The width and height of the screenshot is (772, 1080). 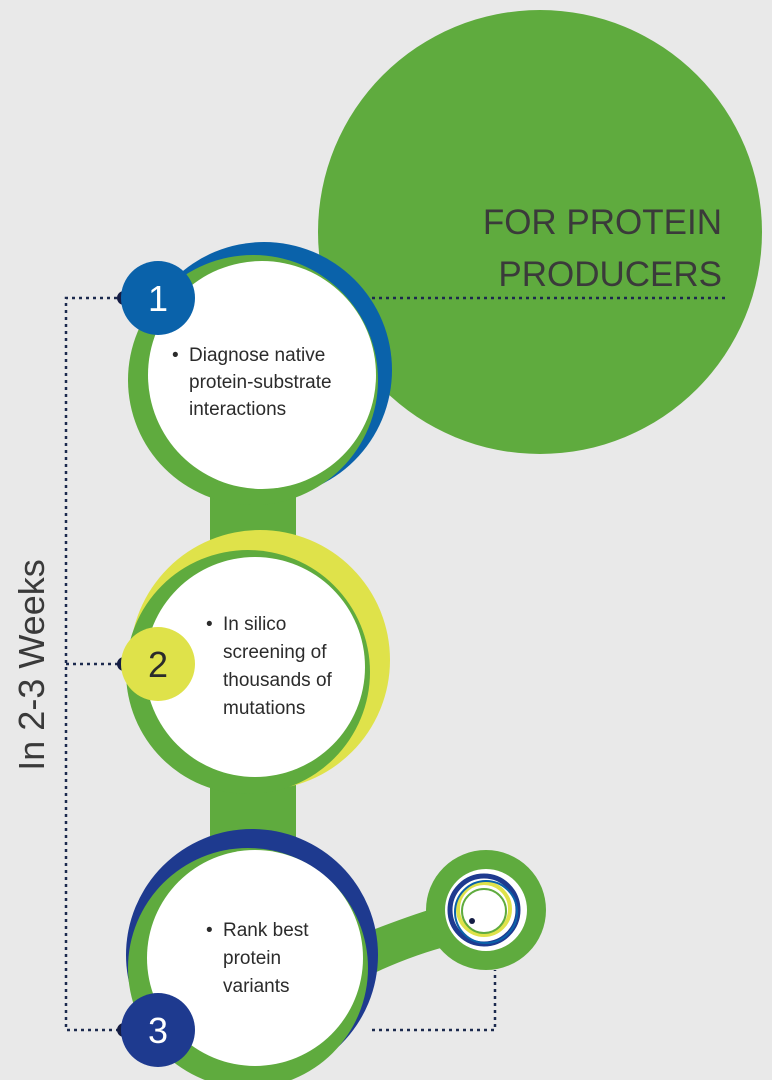 I want to click on step-1-number: 1, so click(x=158, y=298).